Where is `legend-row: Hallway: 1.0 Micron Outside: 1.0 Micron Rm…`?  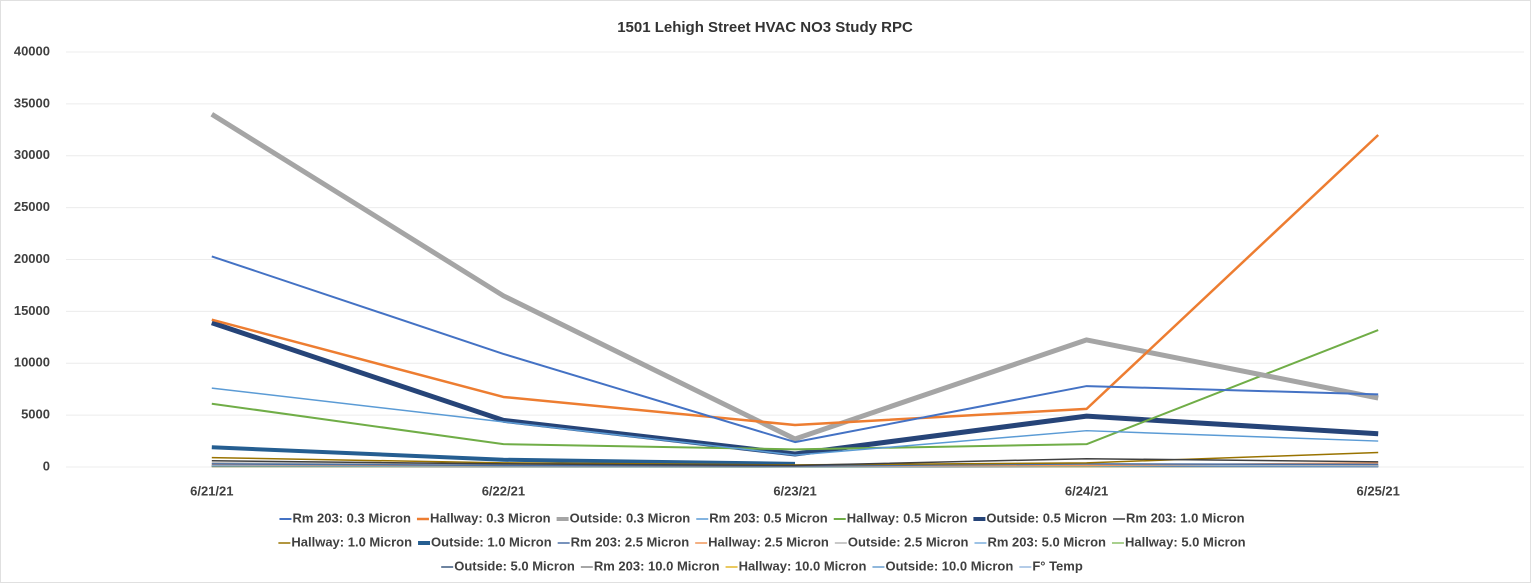 legend-row: Hallway: 1.0 Micron Outside: 1.0 Micron Rm… is located at coordinates (762, 541).